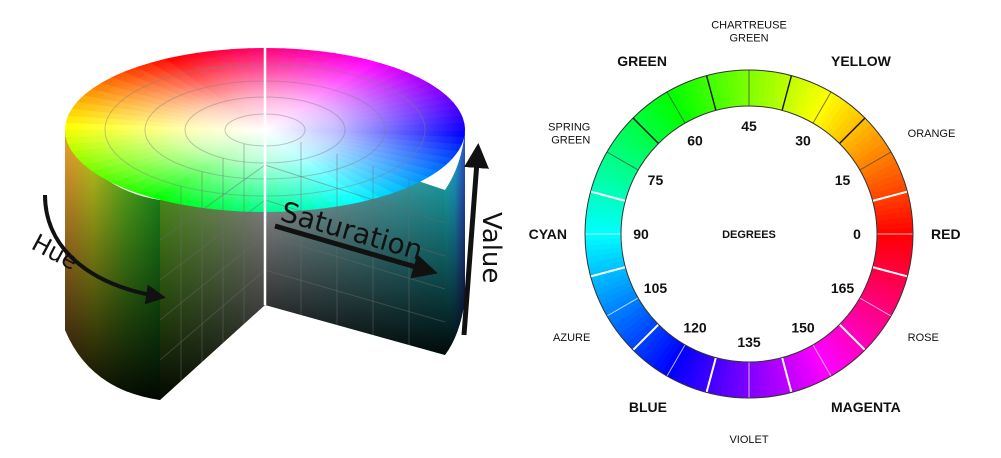 This screenshot has height=458, width=1001. I want to click on degree-label-150: 150, so click(803, 328).